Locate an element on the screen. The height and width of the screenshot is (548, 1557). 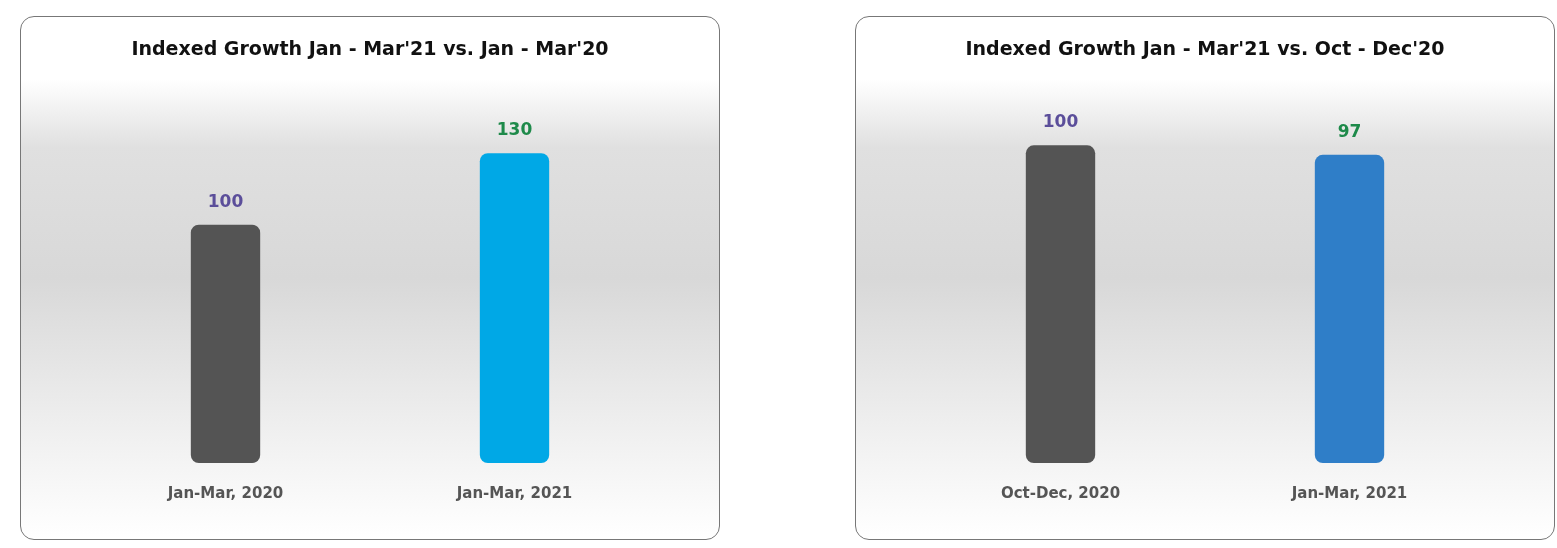
data-label: 97 is located at coordinates (1349, 130).